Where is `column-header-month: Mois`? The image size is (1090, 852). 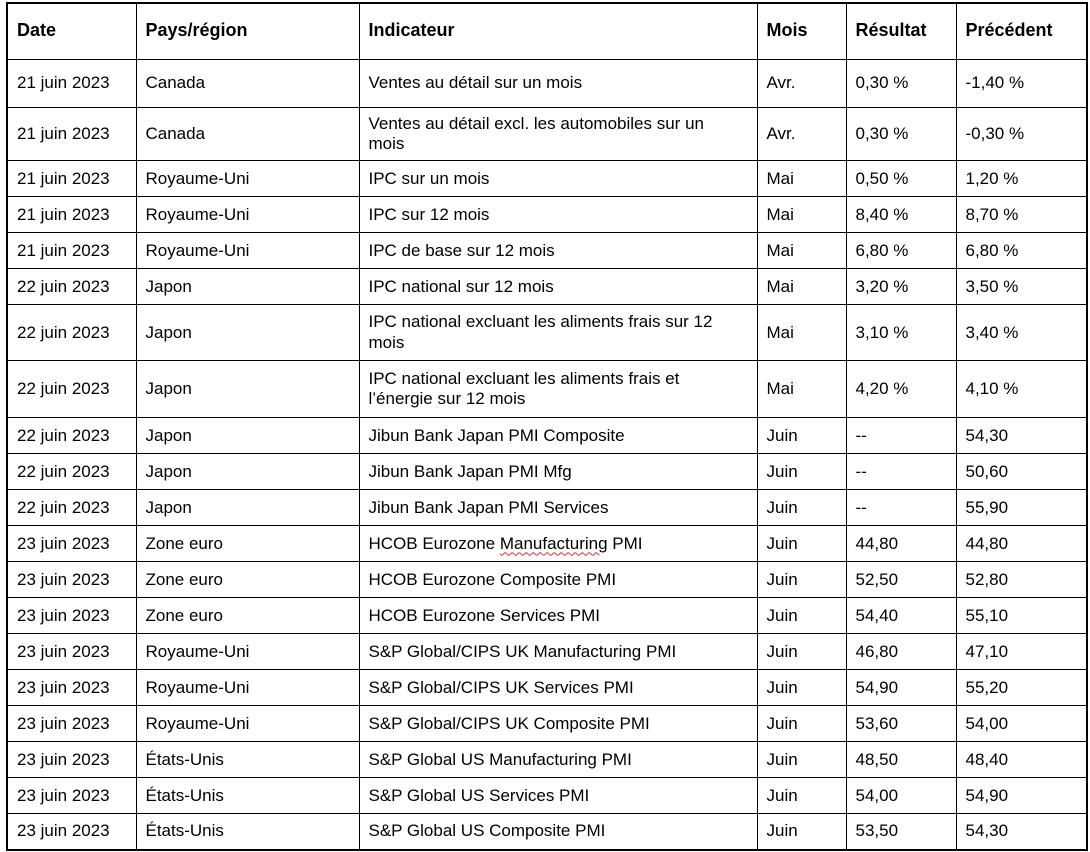
column-header-month: Mois is located at coordinates (801, 31).